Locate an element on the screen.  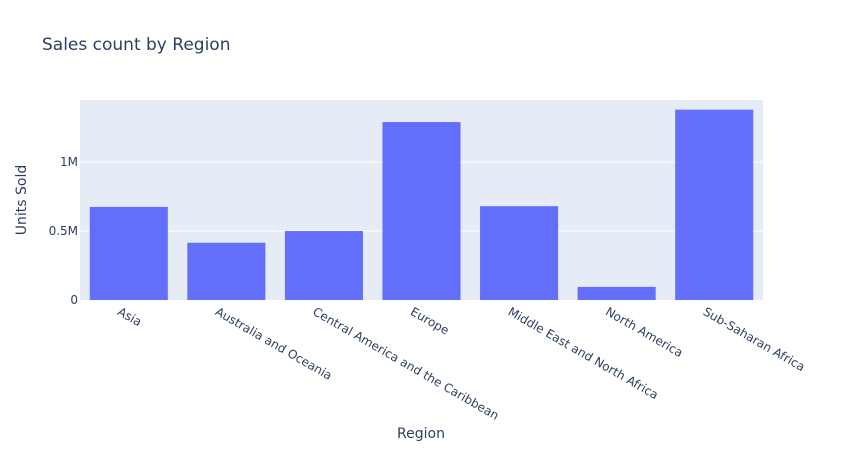
x-tick-label: Europe is located at coordinates (430, 320).